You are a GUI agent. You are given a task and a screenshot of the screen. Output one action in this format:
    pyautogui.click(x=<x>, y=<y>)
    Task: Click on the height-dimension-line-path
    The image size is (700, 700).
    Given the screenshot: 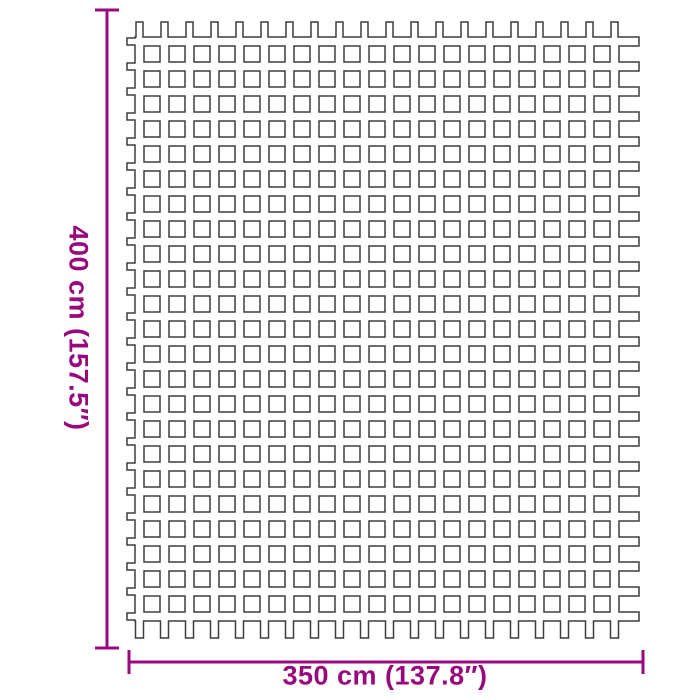 What is the action you would take?
    pyautogui.click(x=107, y=329)
    